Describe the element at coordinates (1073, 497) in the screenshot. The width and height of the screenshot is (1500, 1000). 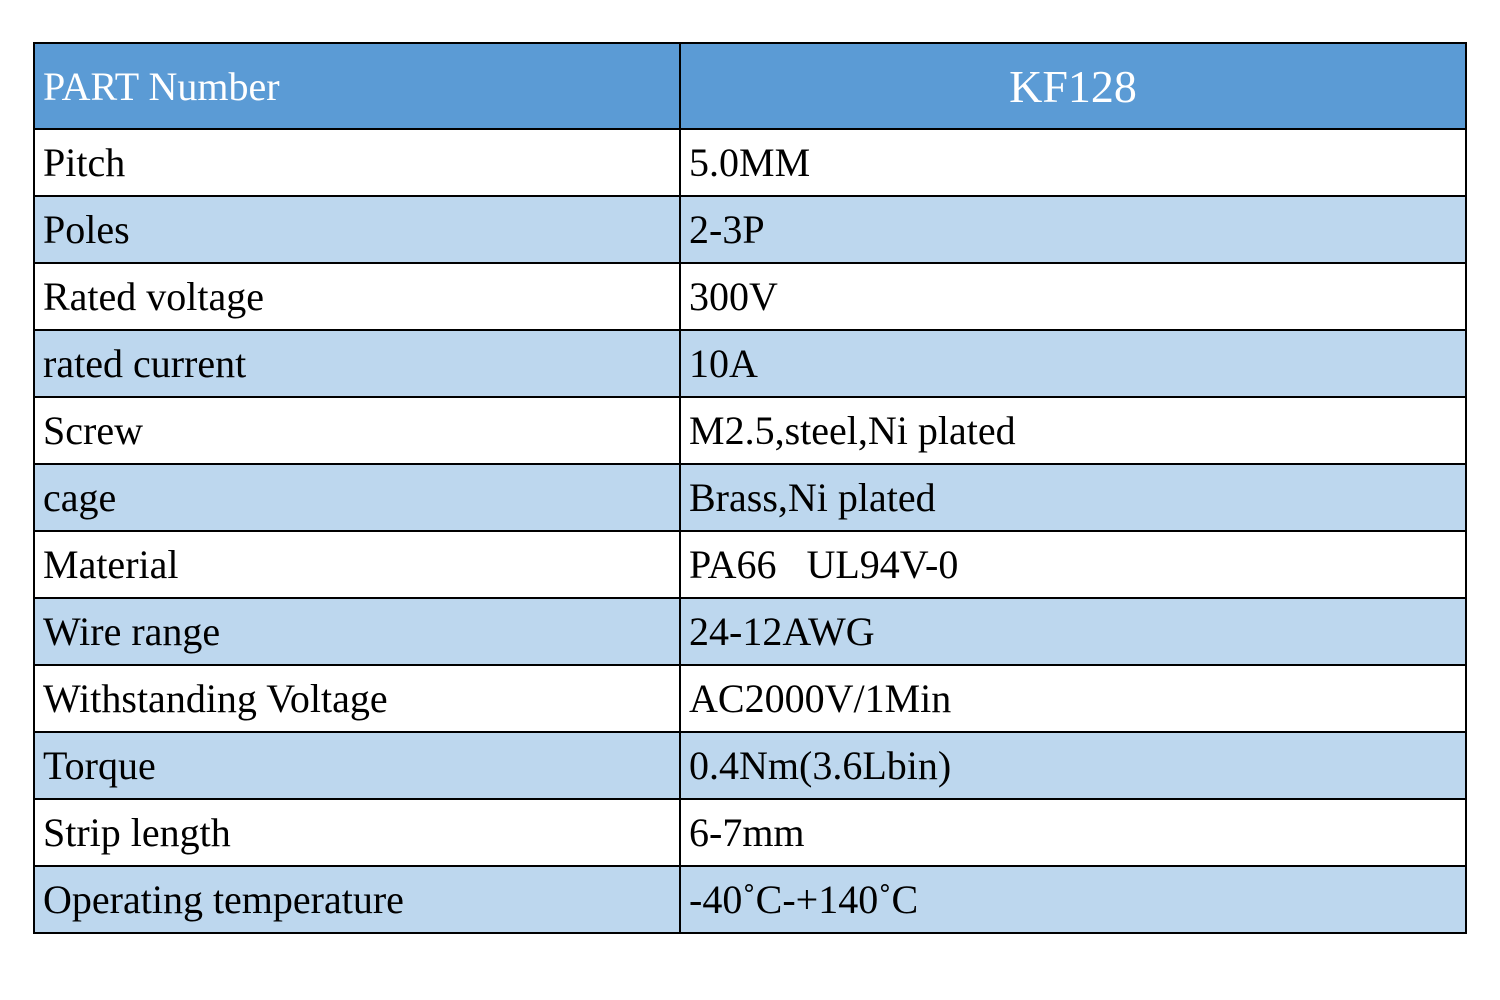
I see `spec-value: Brass,Ni plated` at that location.